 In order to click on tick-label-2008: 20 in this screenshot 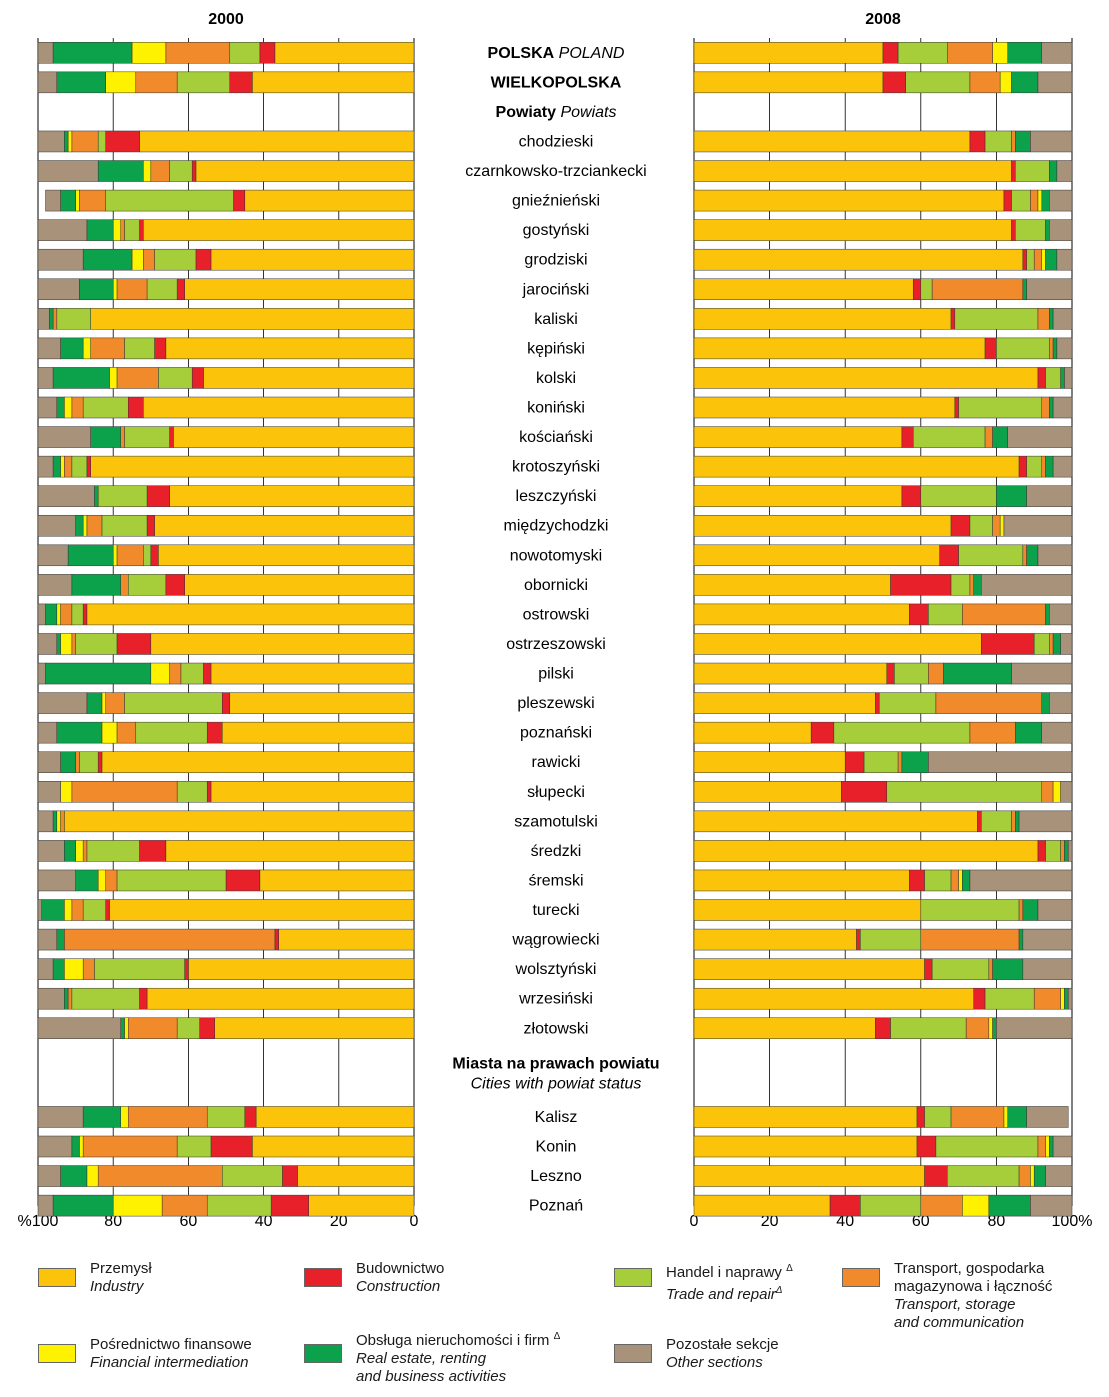, I will do `click(770, 1221)`.